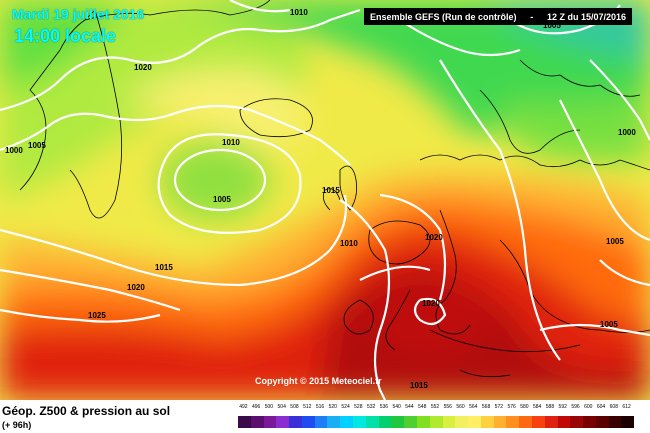  Describe the element at coordinates (371, 407) in the screenshot. I see `scale-tick-label: 532` at that location.